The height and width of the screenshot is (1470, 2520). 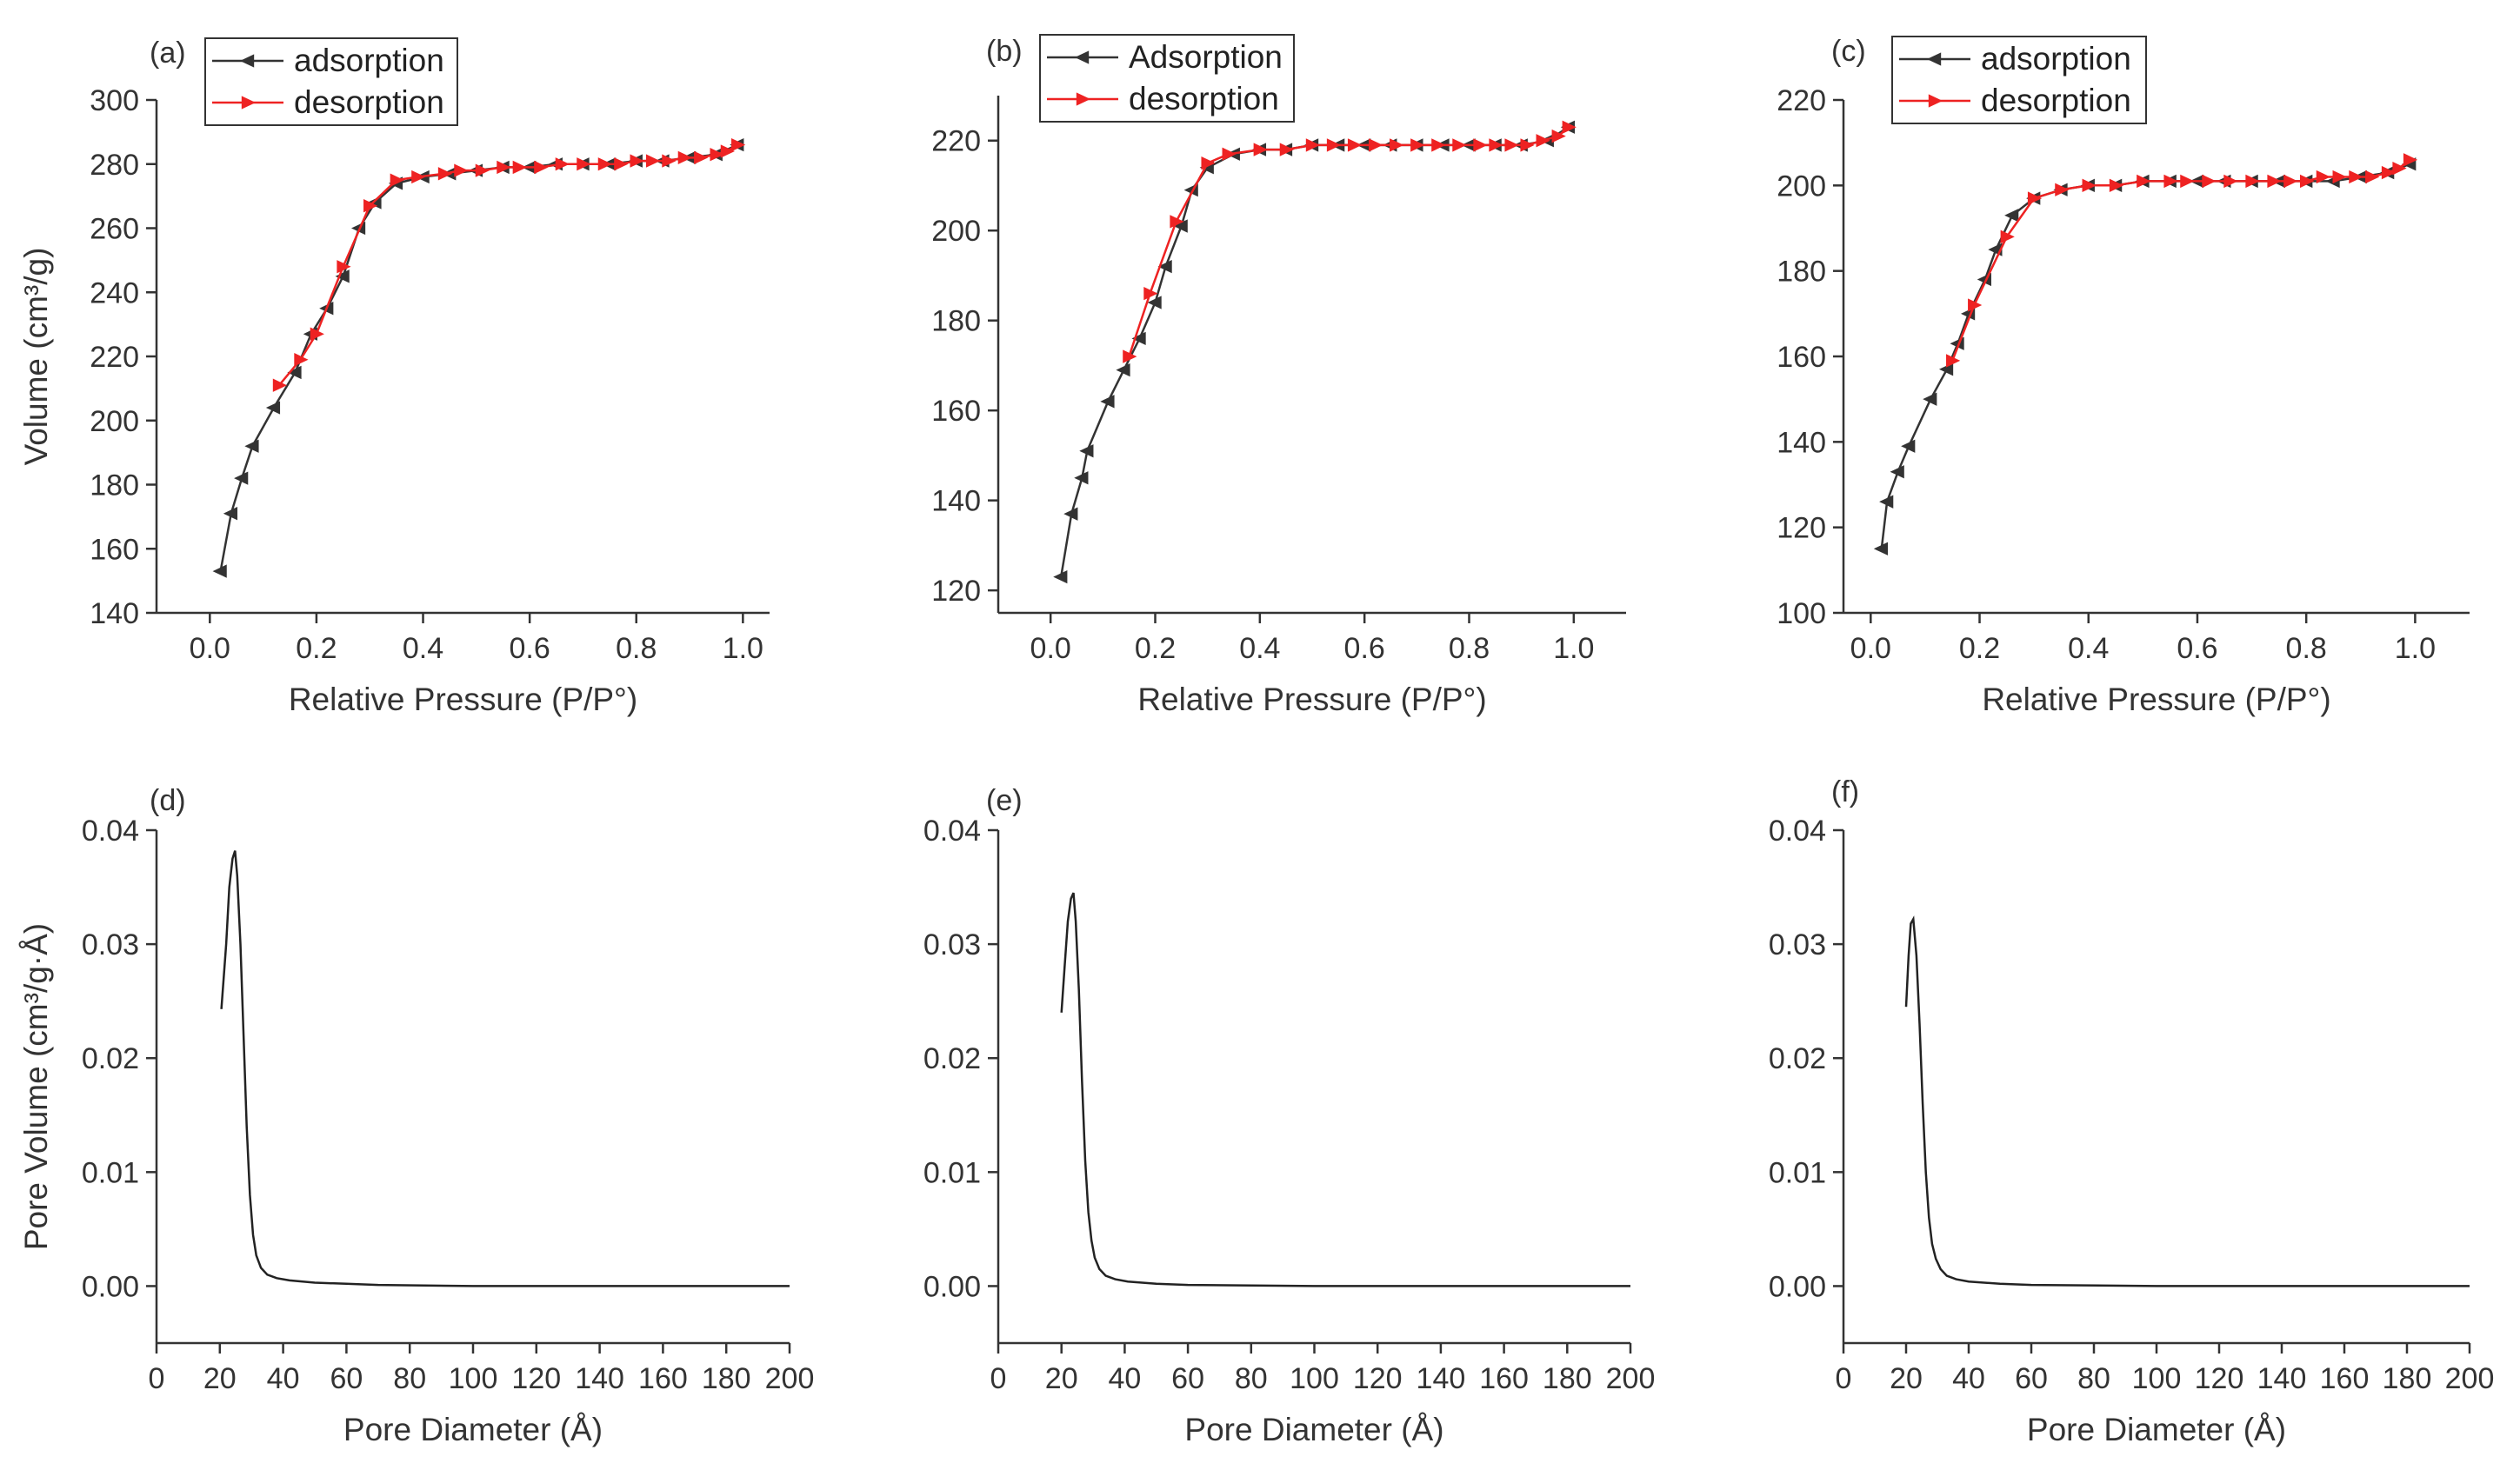 I want to click on x-tick-label: 1.0, so click(x=743, y=648).